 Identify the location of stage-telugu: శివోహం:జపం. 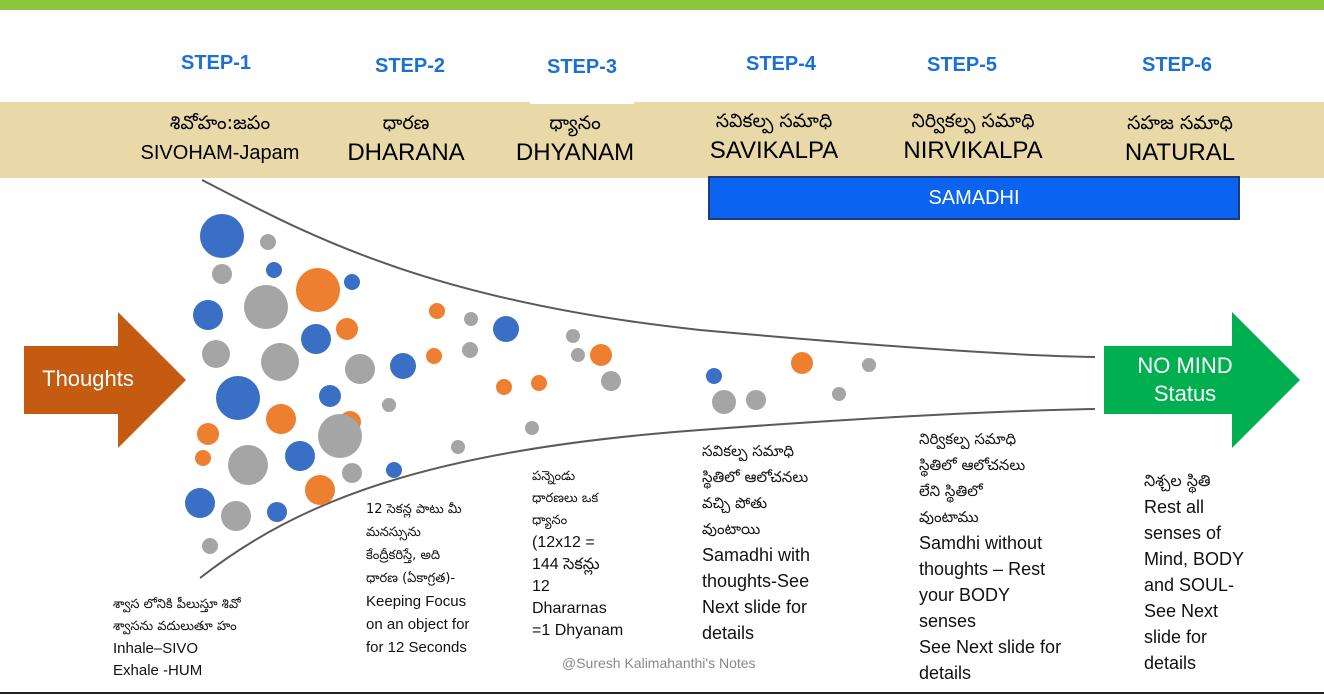
(220, 123).